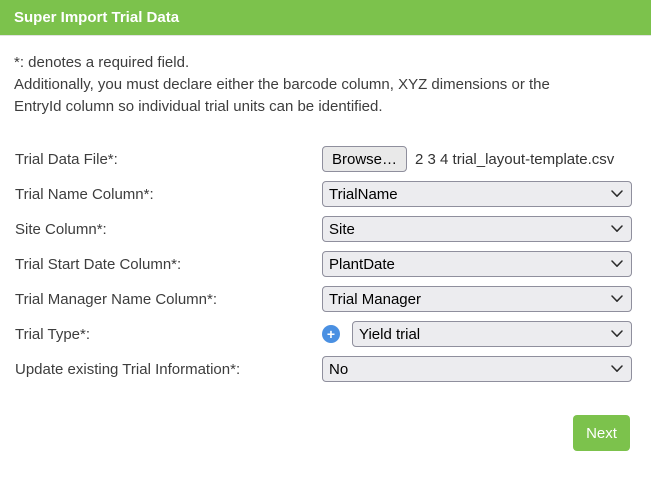  Describe the element at coordinates (66, 159) in the screenshot. I see `trial-data-file-label: Trial Data File*:` at that location.